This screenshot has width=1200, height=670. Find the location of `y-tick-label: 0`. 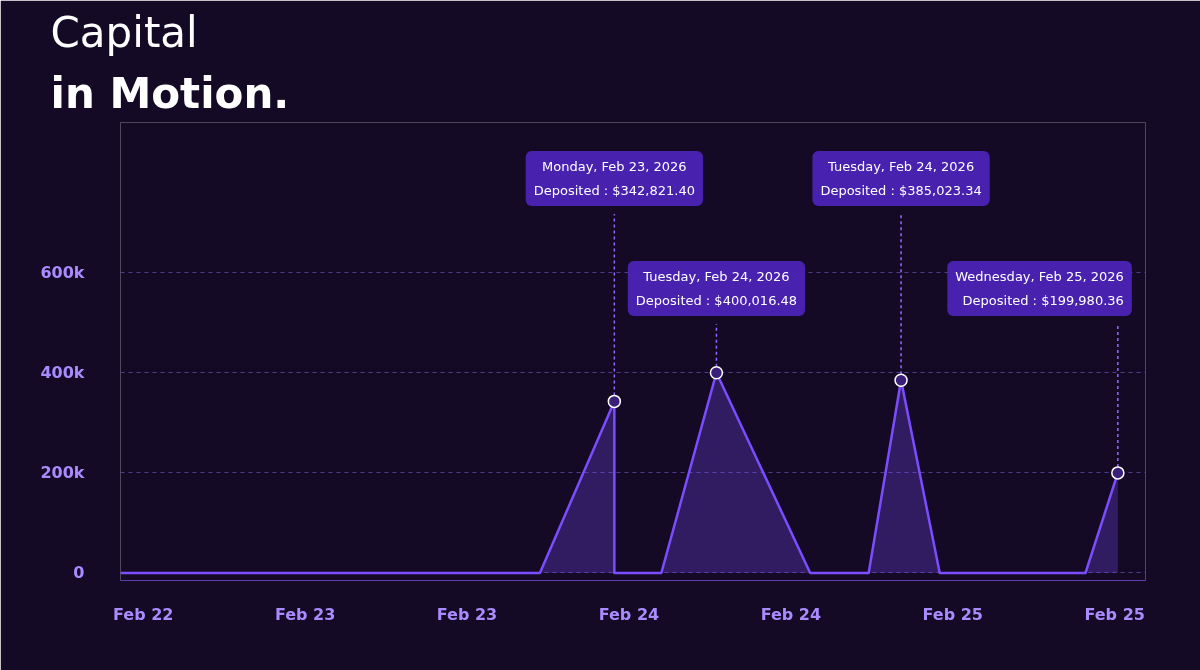

y-tick-label: 0 is located at coordinates (79, 573).